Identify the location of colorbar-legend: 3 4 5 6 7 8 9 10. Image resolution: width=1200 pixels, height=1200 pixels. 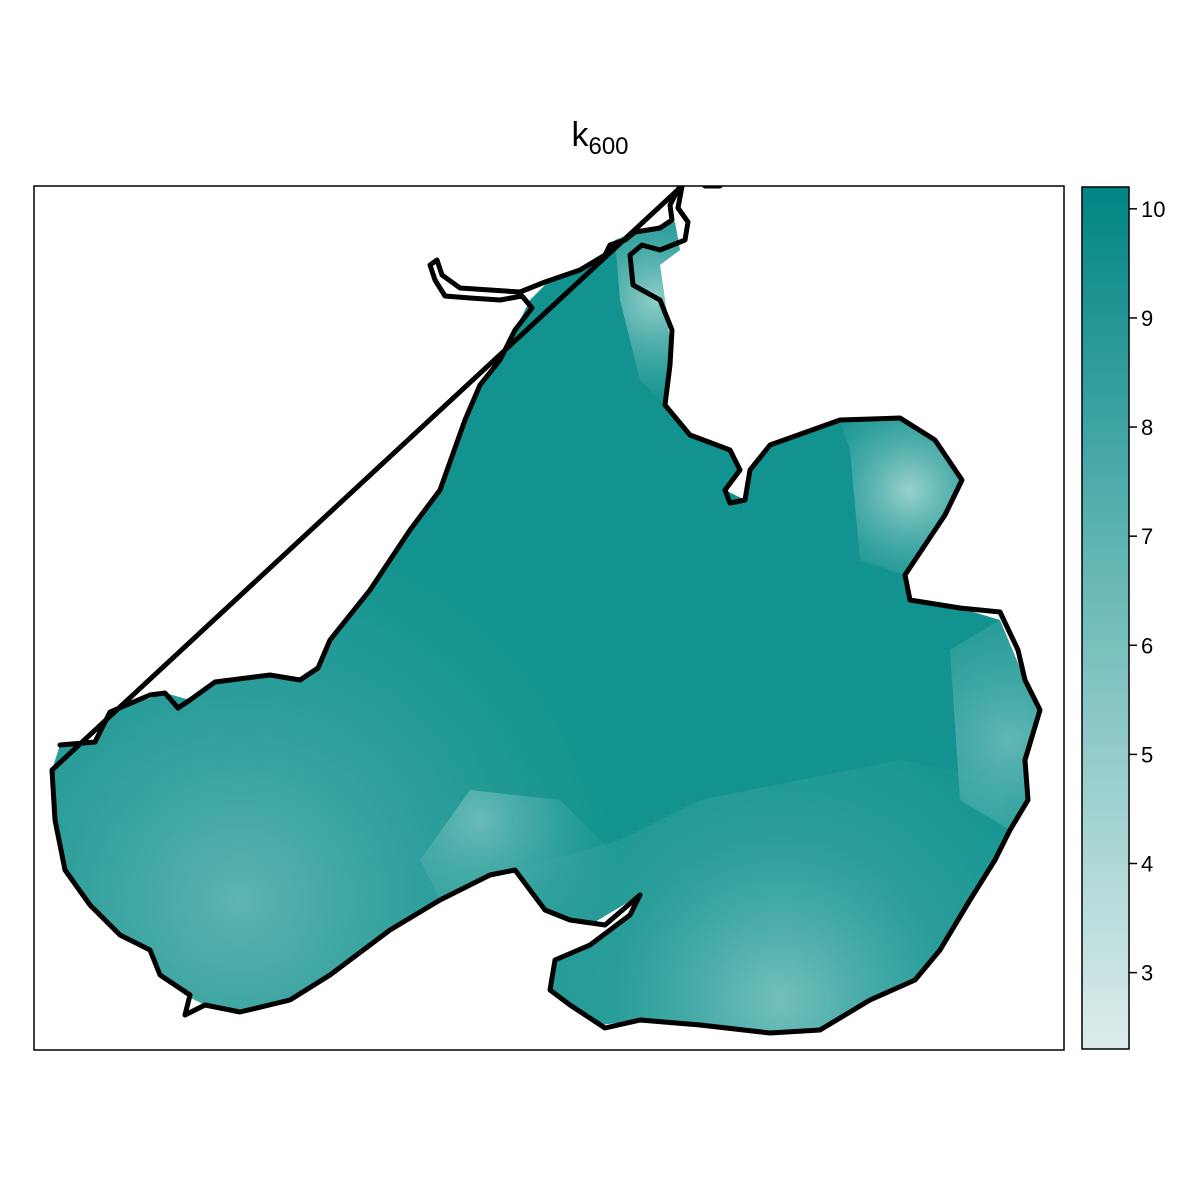
(1123, 618).